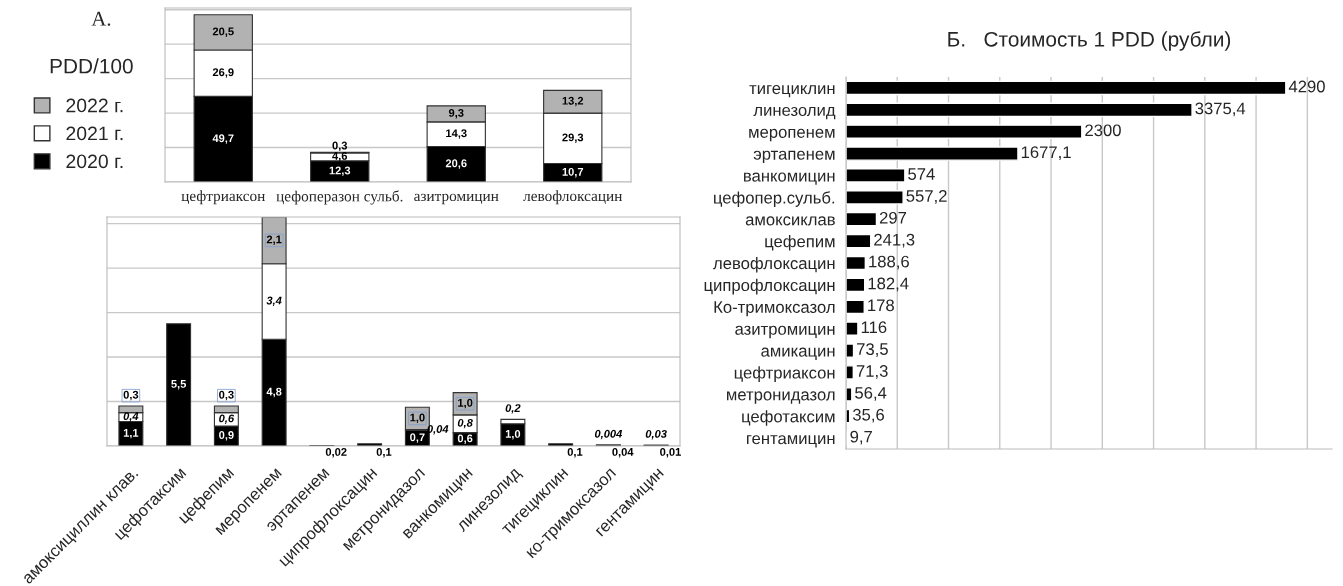  What do you see at coordinates (792, 135) in the screenshot?
I see `y-tick-label: меропенем` at bounding box center [792, 135].